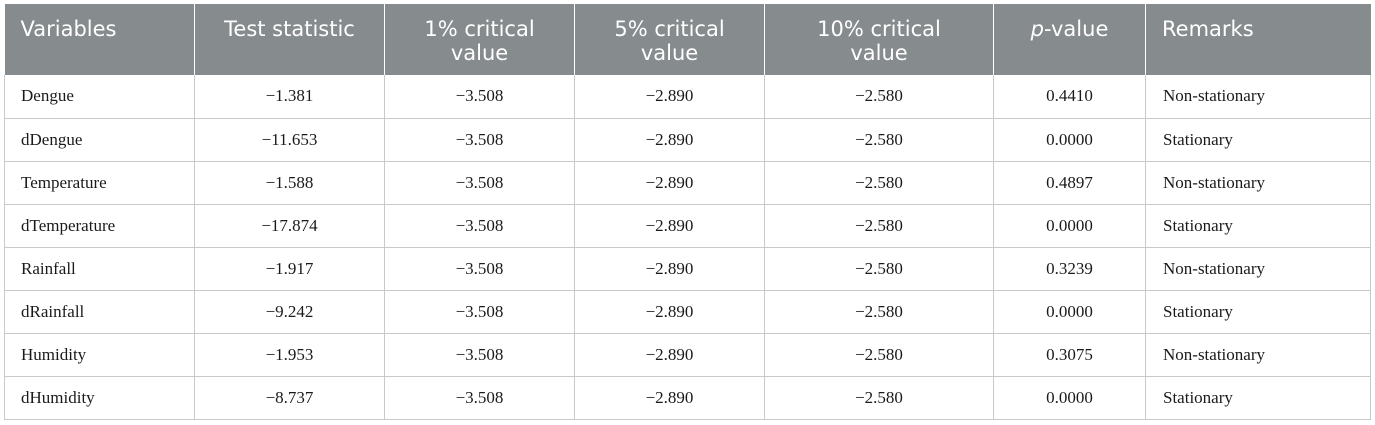 The image size is (1375, 425). What do you see at coordinates (1037, 29) in the screenshot?
I see `header-p-italic: p` at bounding box center [1037, 29].